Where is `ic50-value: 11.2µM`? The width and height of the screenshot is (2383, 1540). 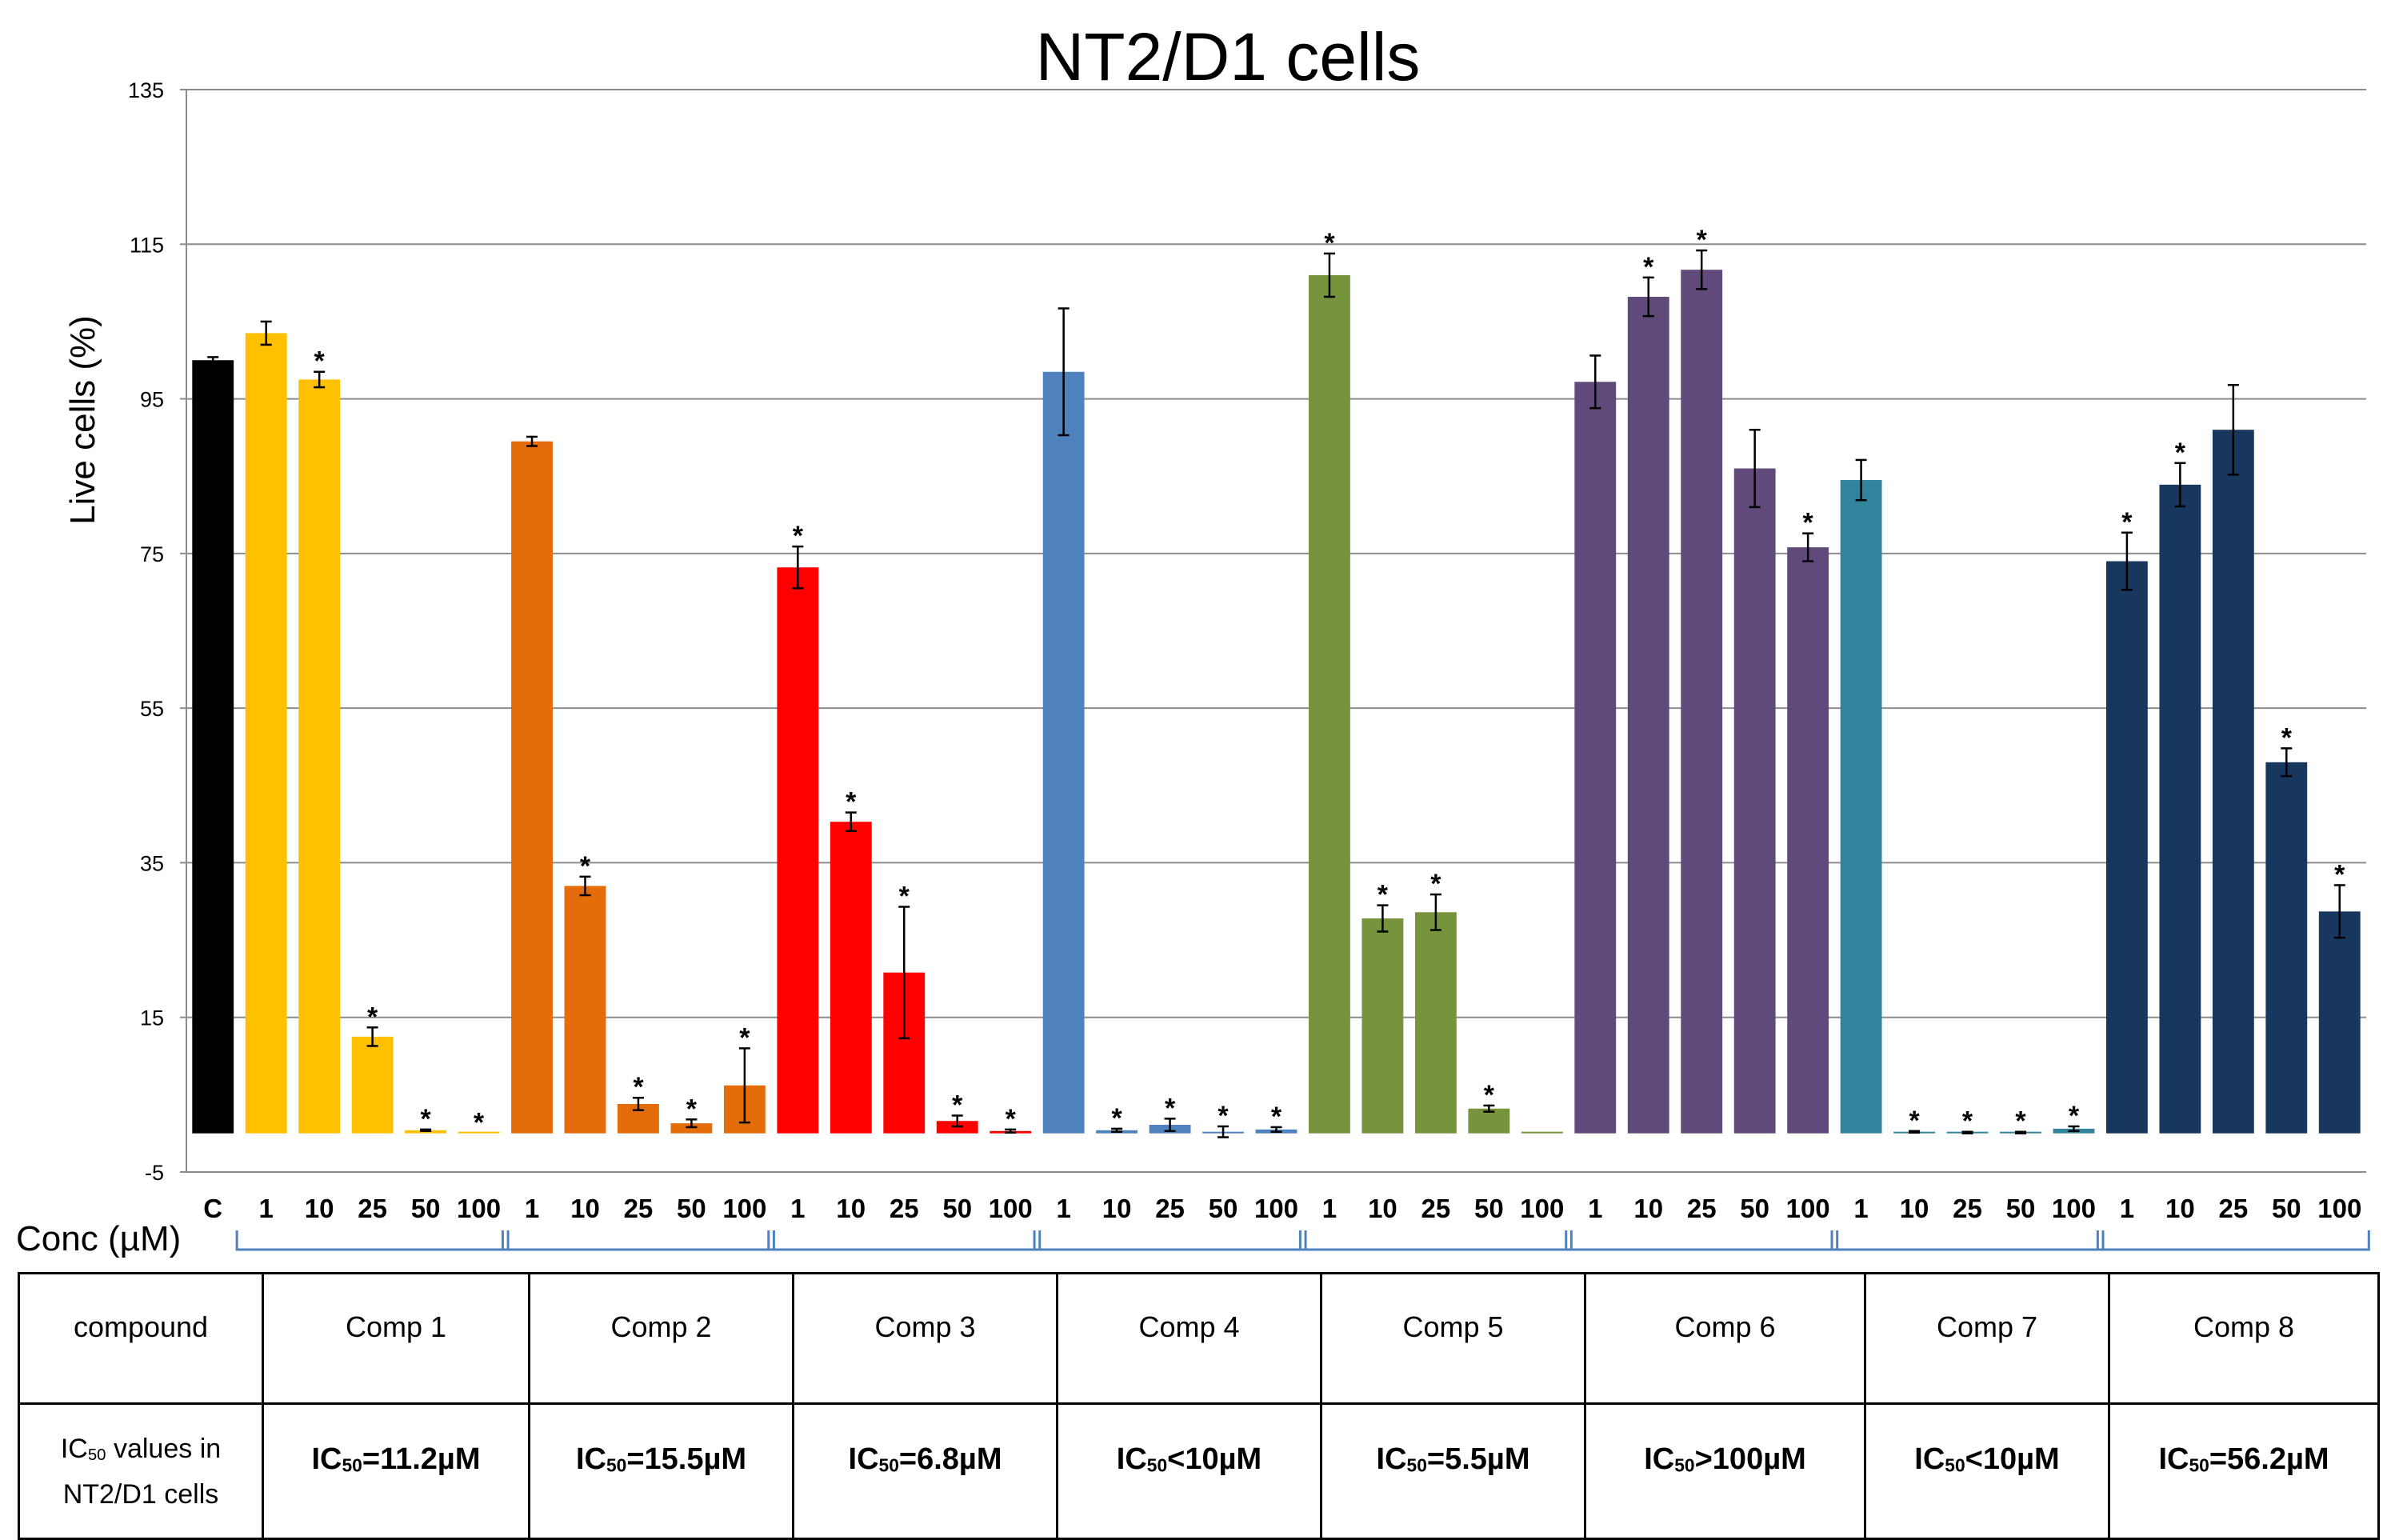 ic50-value: 11.2µM is located at coordinates (430, 1459).